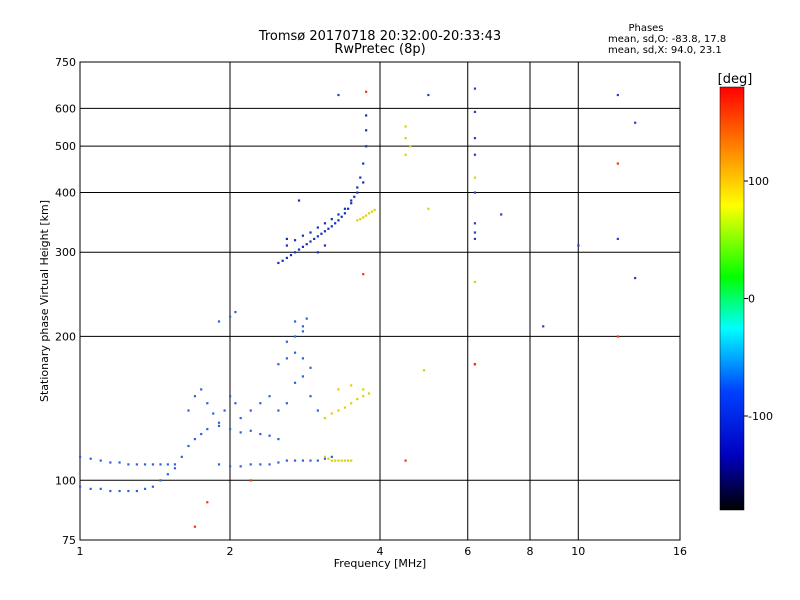 This screenshot has width=800, height=600. What do you see at coordinates (65, 301) in the screenshot?
I see `y-axis-ticks: 75 100 200 300 400 500 600 750` at bounding box center [65, 301].